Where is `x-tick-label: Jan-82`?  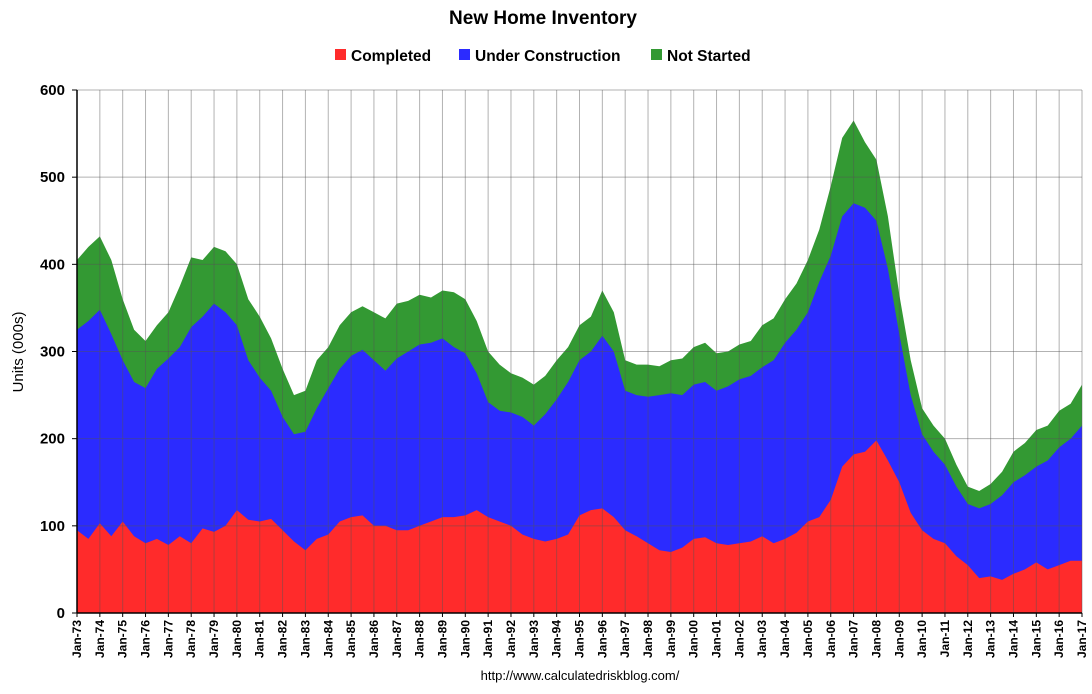 x-tick-label: Jan-82 is located at coordinates (283, 639).